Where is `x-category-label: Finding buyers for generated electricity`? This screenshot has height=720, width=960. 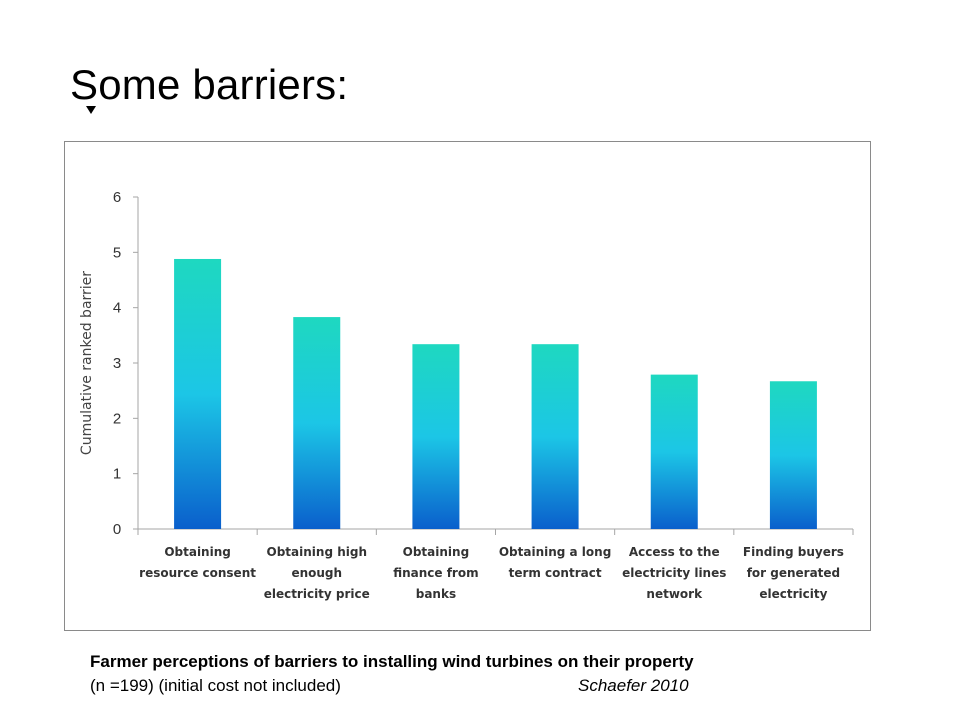 x-category-label: Finding buyers for generated electricity is located at coordinates (793, 573).